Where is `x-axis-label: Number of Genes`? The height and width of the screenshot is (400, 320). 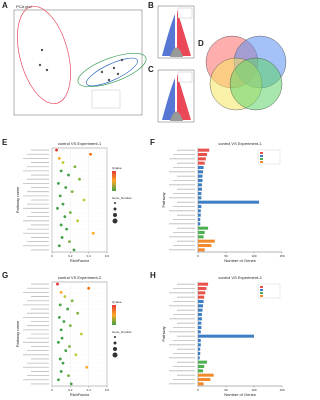 x-axis-label: Number of Genes is located at coordinates (240, 260).